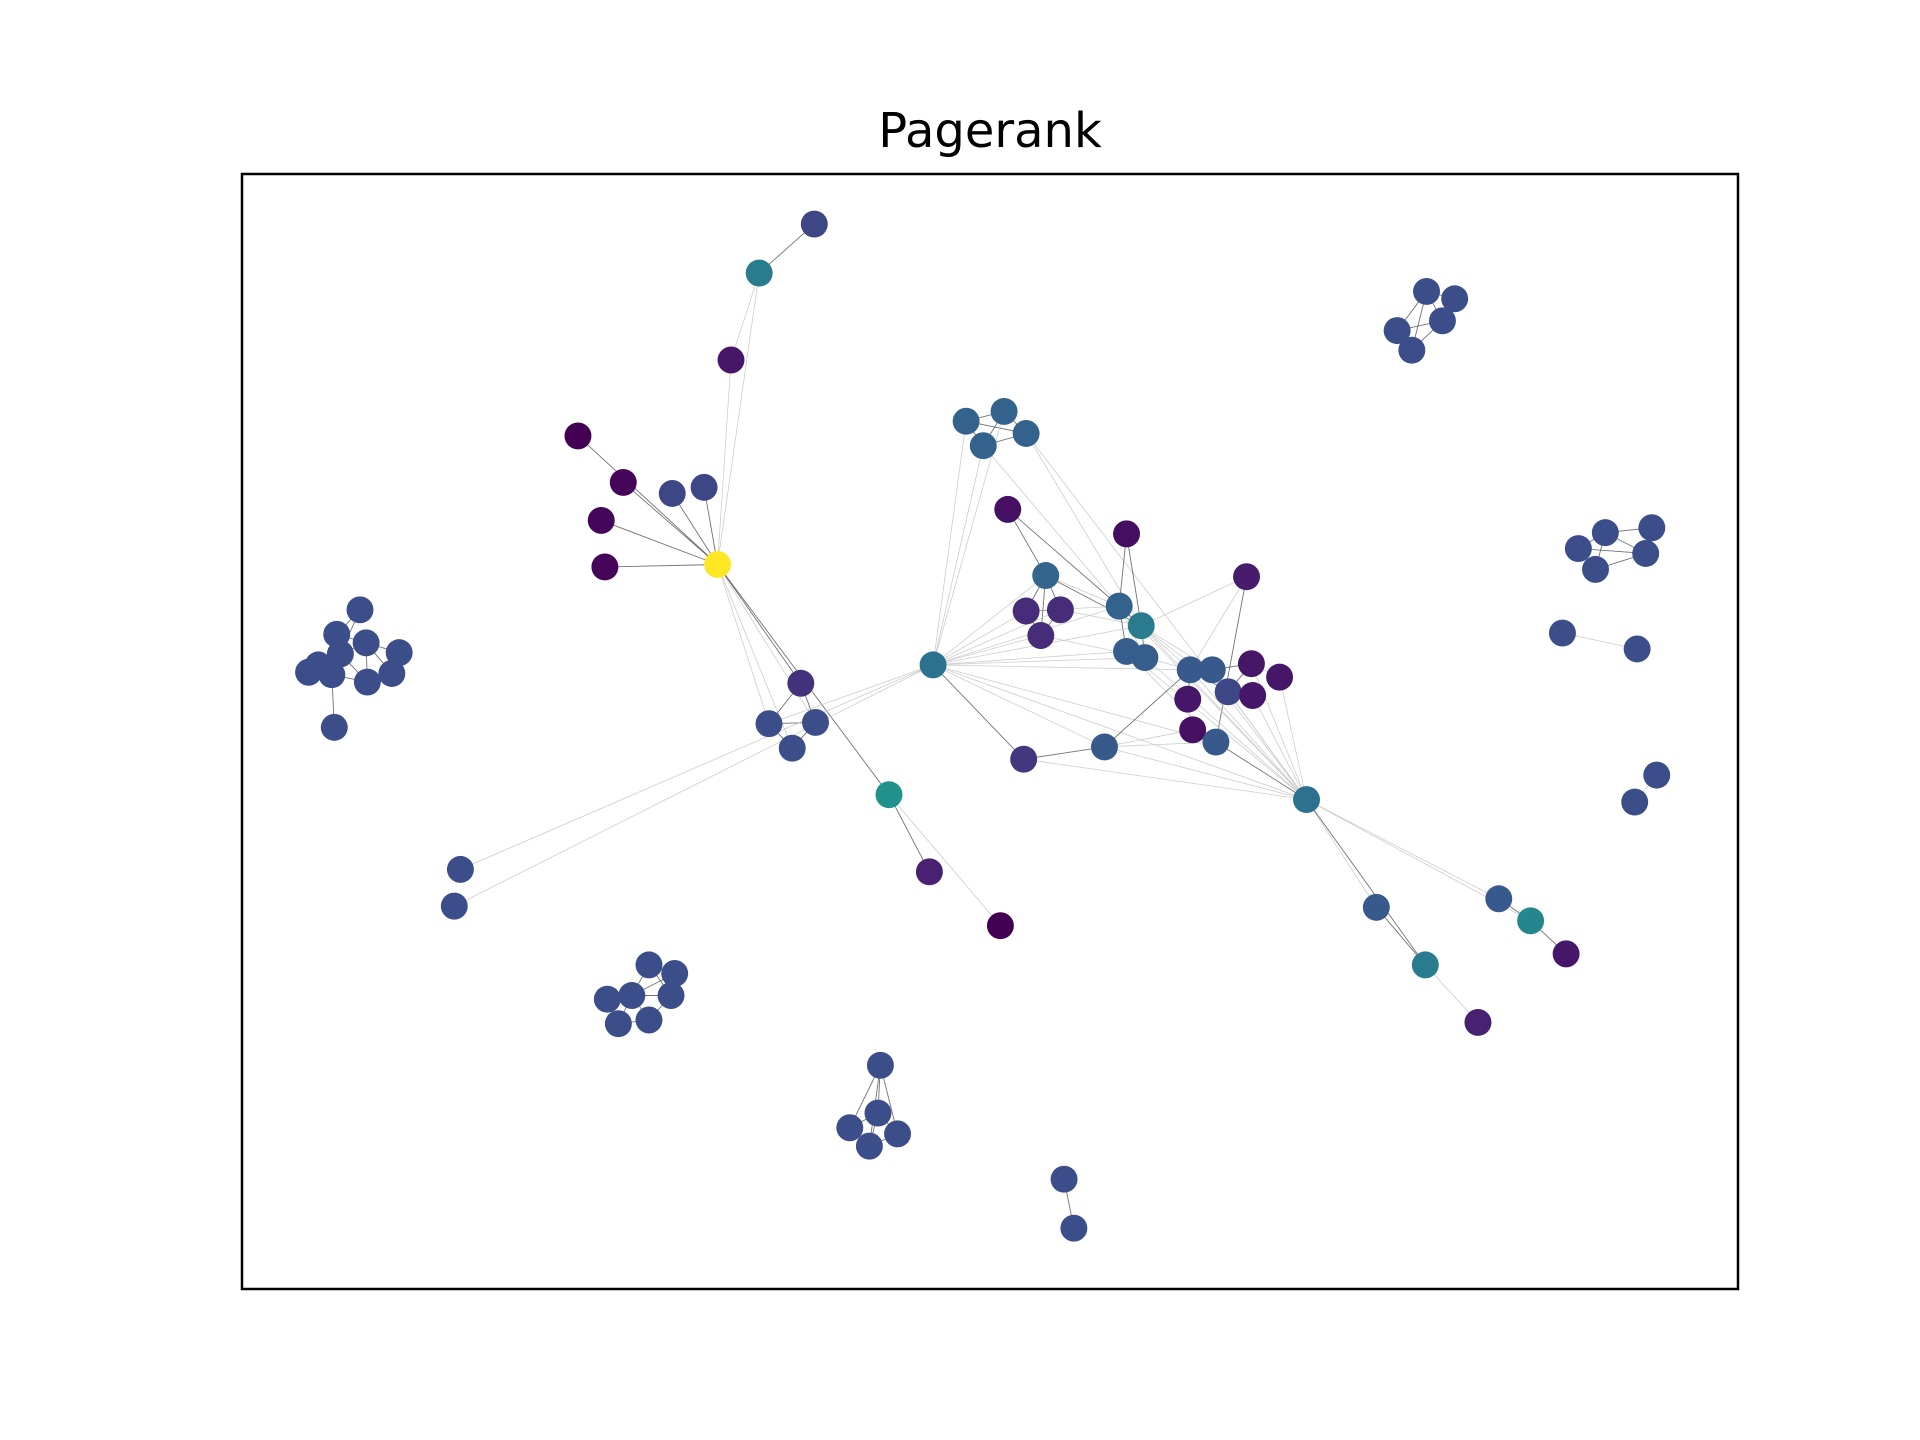 This screenshot has height=1440, width=1920. I want to click on node-n16, so click(929, 872).